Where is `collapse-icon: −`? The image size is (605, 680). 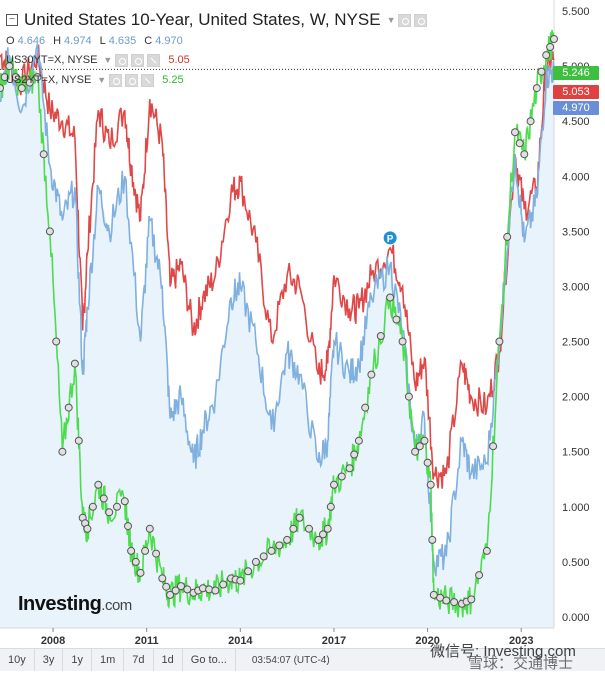 collapse-icon: − is located at coordinates (12, 20).